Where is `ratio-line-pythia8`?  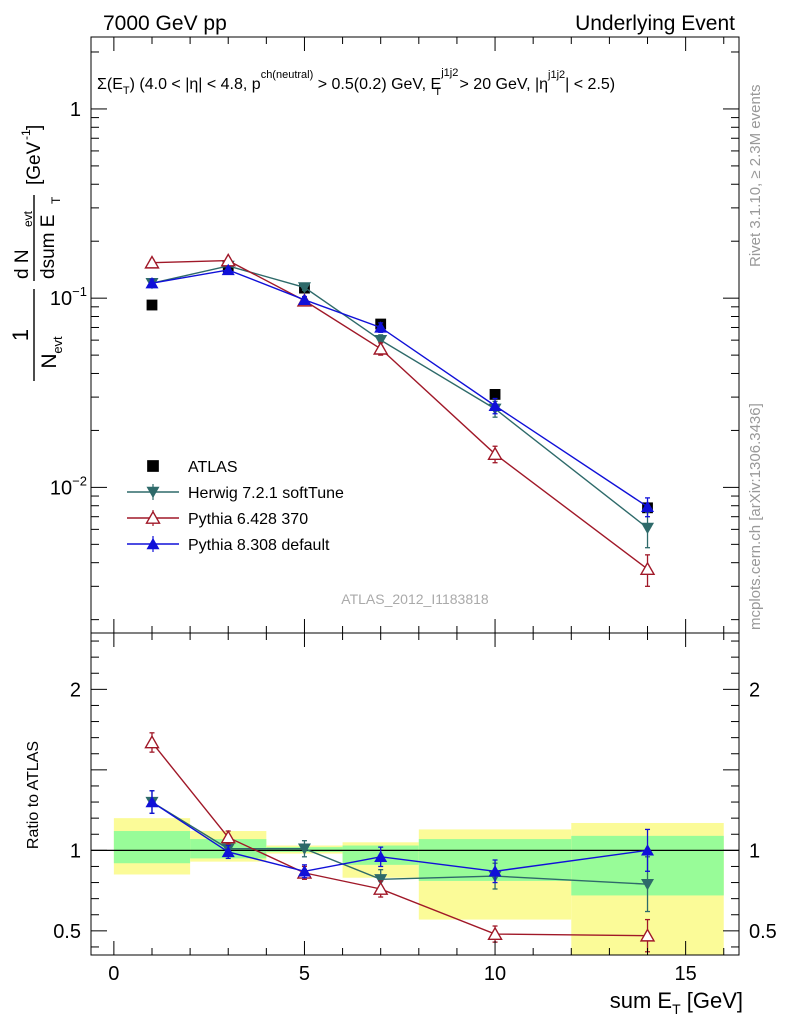 ratio-line-pythia8 is located at coordinates (399, 836).